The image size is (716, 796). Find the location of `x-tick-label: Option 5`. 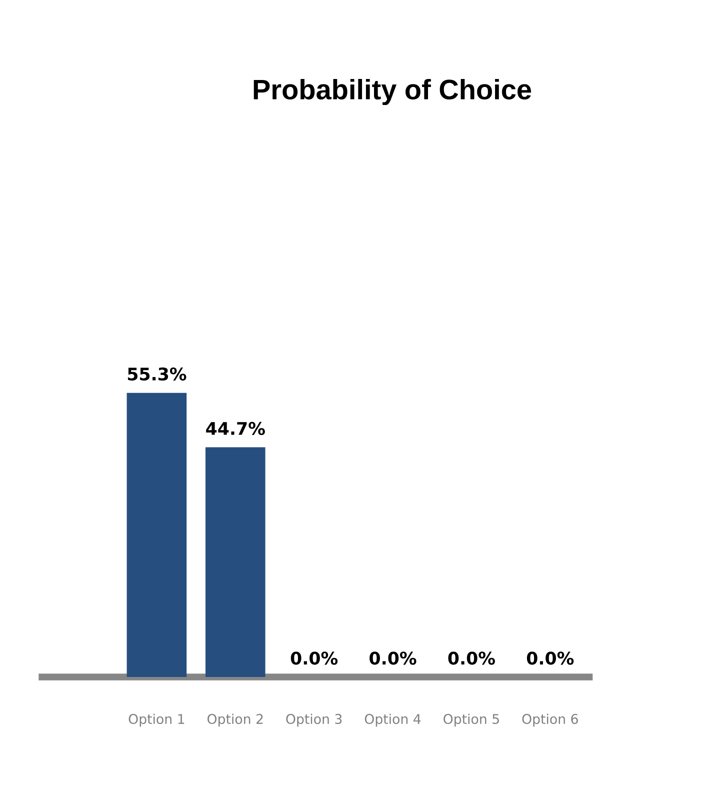

x-tick-label: Option 5 is located at coordinates (471, 720).